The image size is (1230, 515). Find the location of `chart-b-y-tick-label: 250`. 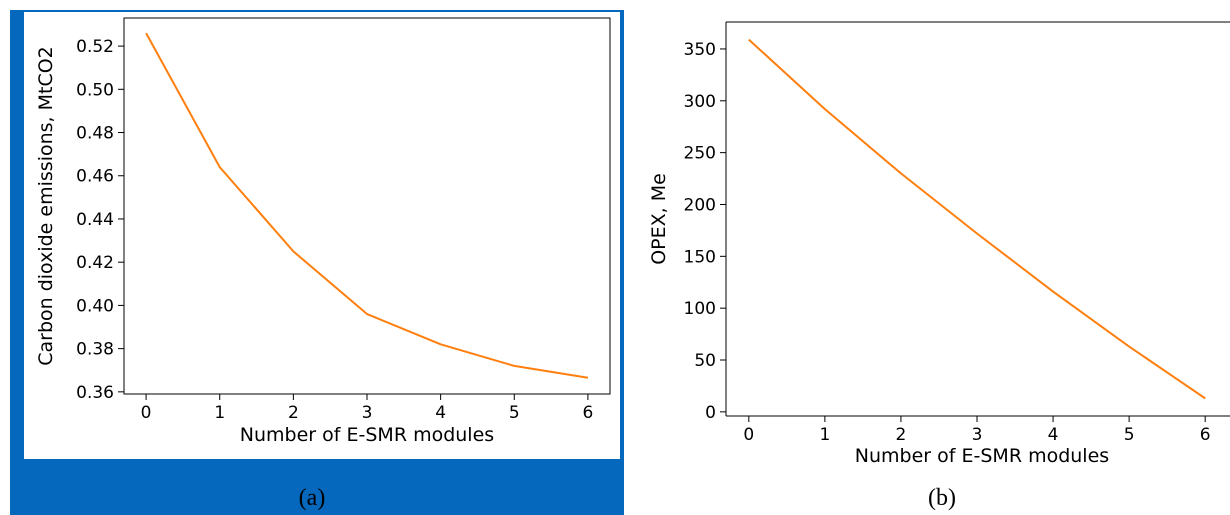

chart-b-y-tick-label: 250 is located at coordinates (700, 154).